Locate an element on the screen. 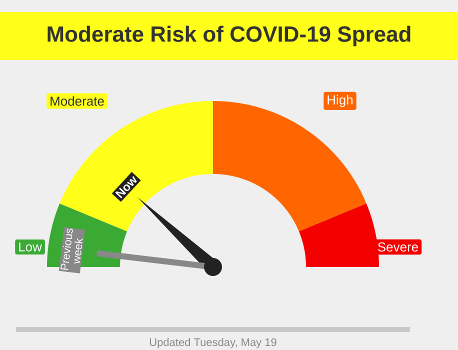 The image size is (458, 350). slice-label: Severe is located at coordinates (398, 247).